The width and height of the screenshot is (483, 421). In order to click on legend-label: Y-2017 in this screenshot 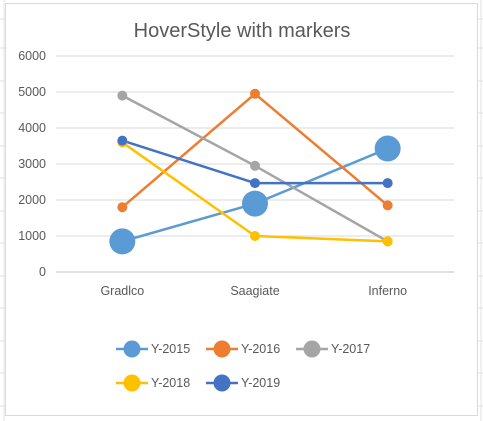, I will do `click(350, 349)`.